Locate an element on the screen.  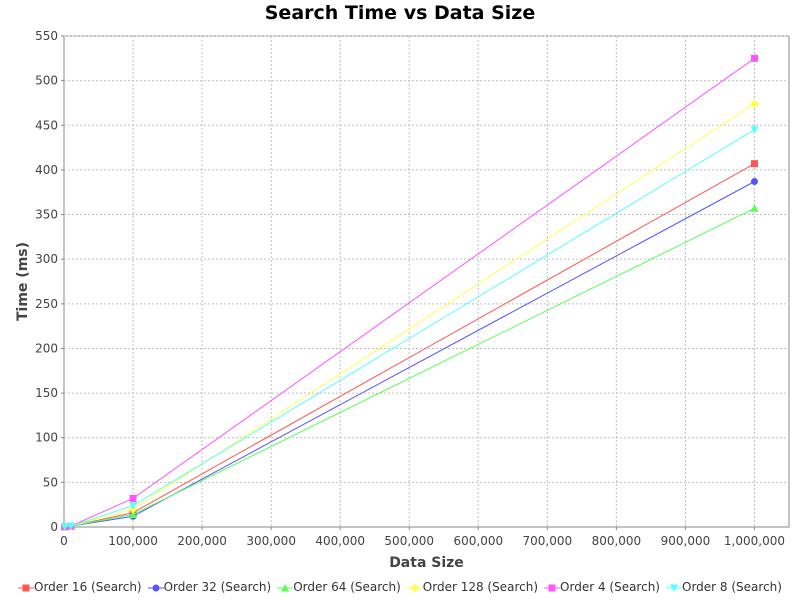
y-tick-label: 500 is located at coordinates (46, 81).